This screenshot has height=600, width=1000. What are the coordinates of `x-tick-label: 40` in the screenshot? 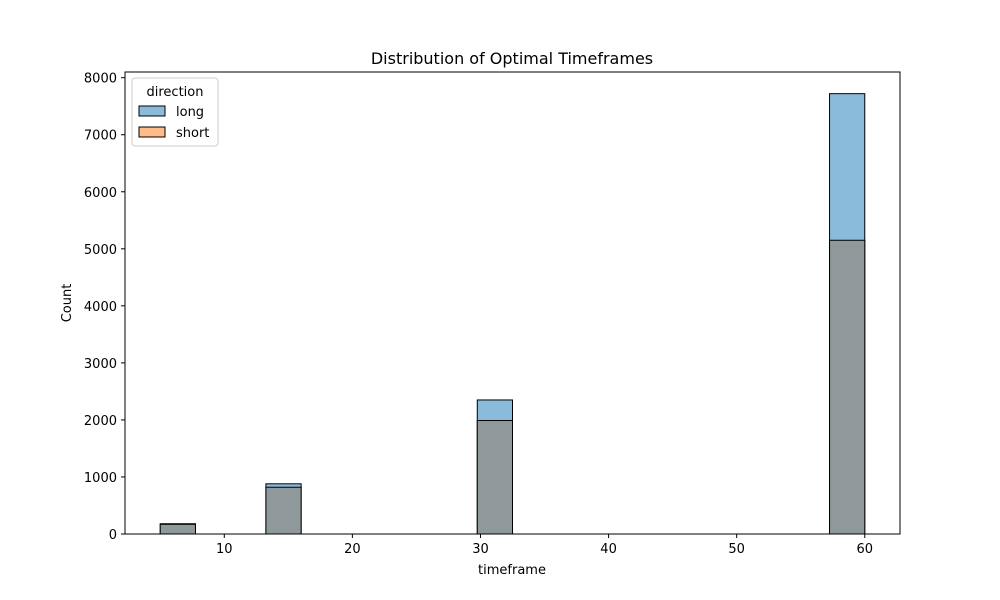 It's located at (608, 549).